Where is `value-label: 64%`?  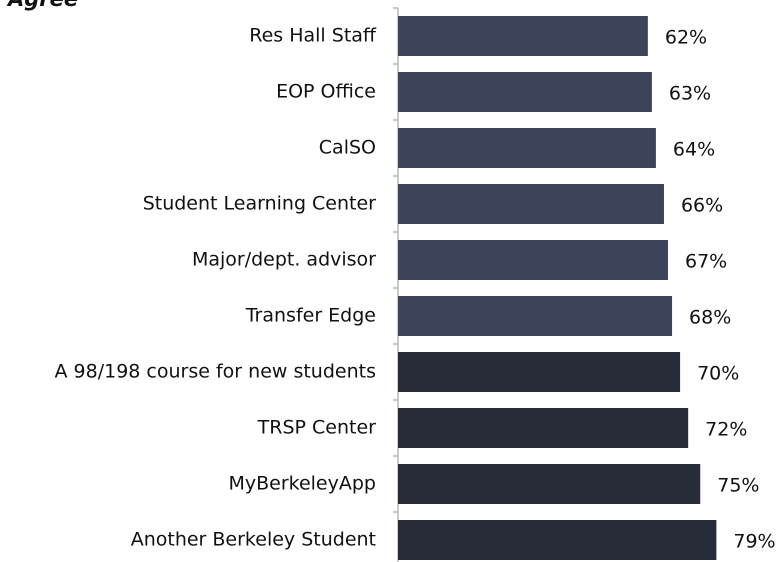
value-label: 64% is located at coordinates (694, 150).